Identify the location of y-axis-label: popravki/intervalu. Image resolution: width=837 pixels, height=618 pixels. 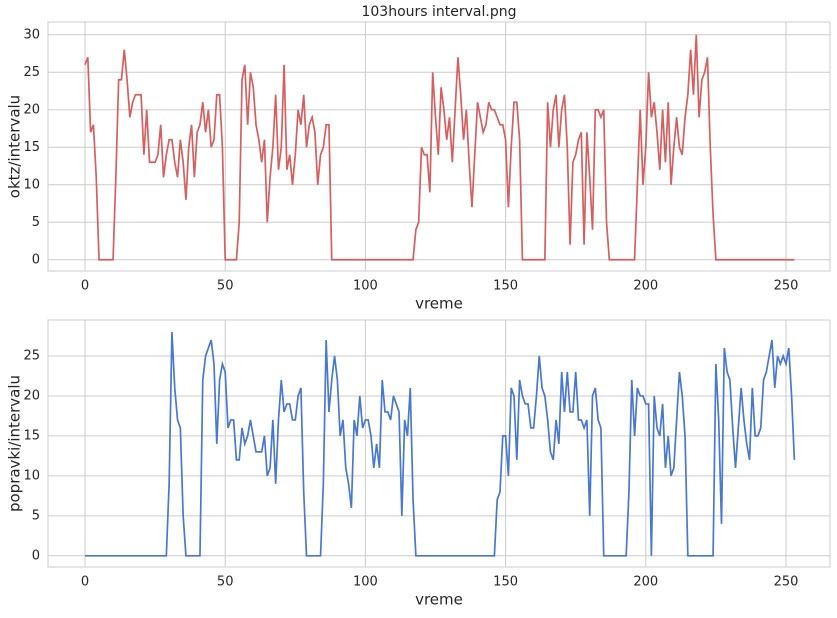
(15, 443).